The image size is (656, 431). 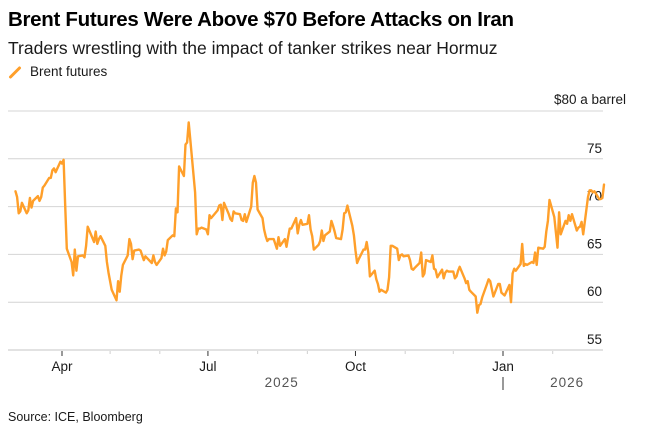 I want to click on y-axis-tick-labels: 55 60 65 70 75, so click(x=594, y=244).